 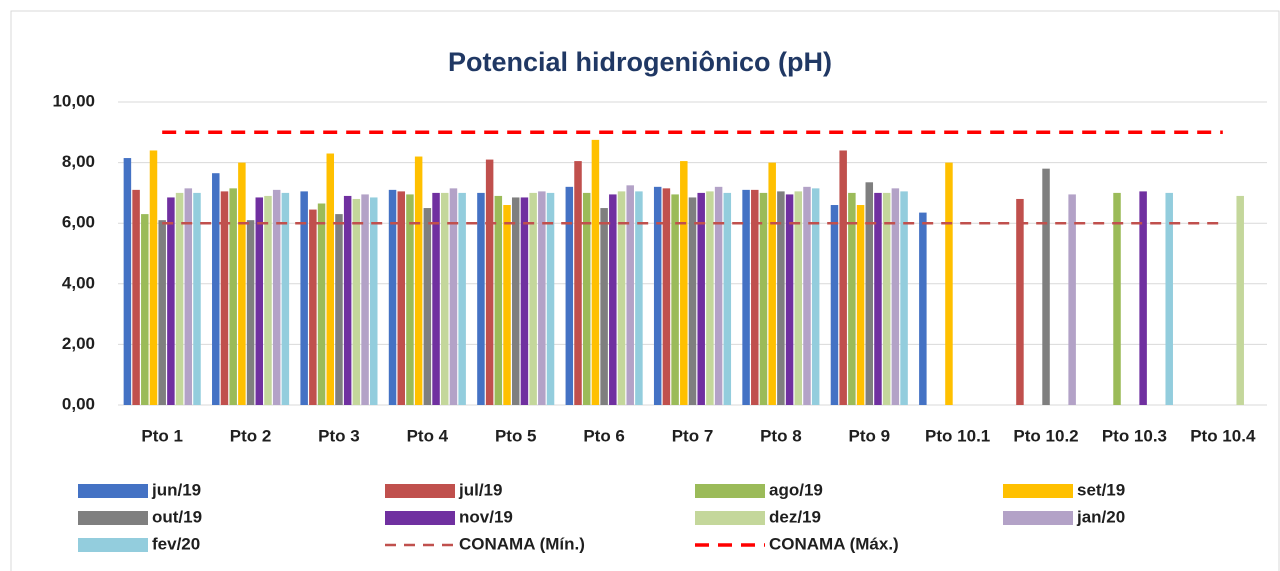 What do you see at coordinates (480, 489) in the screenshot?
I see `legend-label: jul/19` at bounding box center [480, 489].